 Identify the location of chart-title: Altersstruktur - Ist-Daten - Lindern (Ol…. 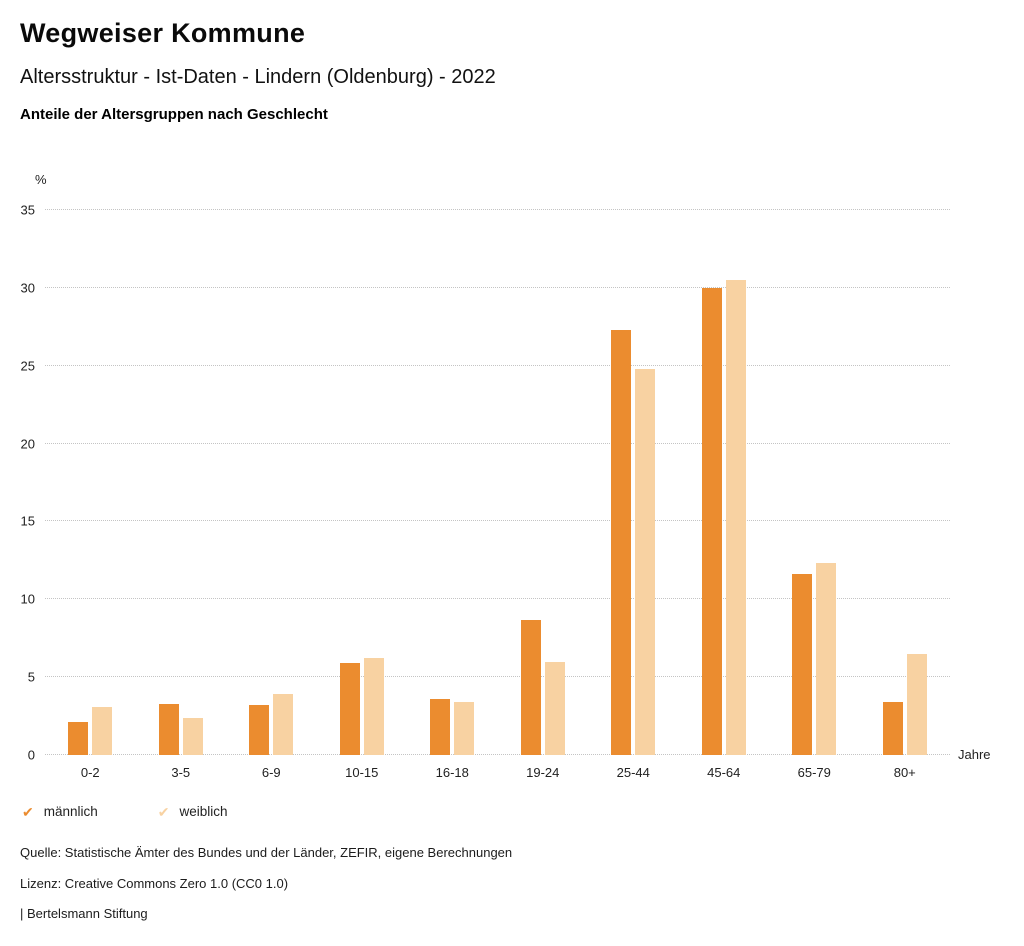
(258, 77).